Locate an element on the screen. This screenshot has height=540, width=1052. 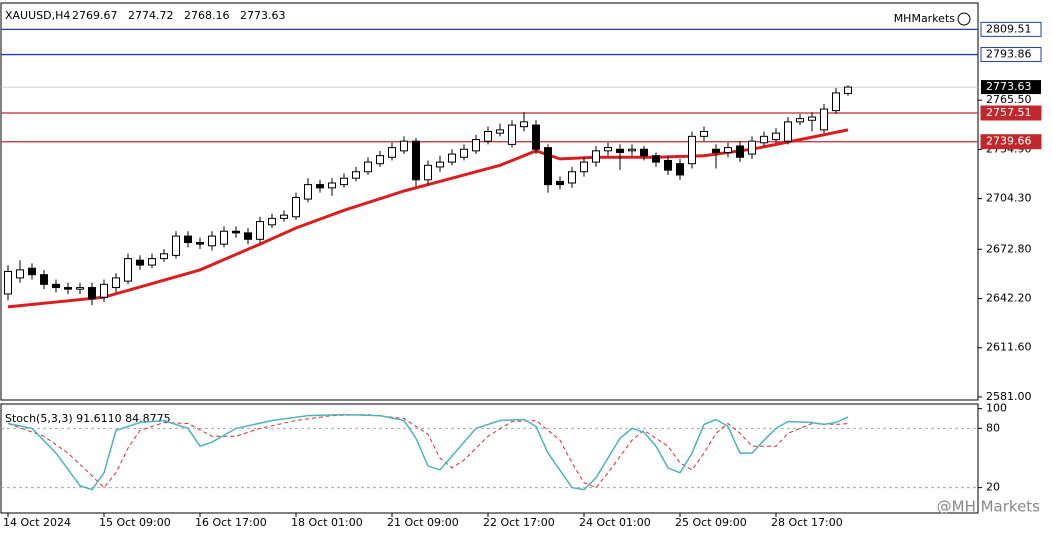
x-tick-label: 18 Oct 01:00 is located at coordinates (327, 522).